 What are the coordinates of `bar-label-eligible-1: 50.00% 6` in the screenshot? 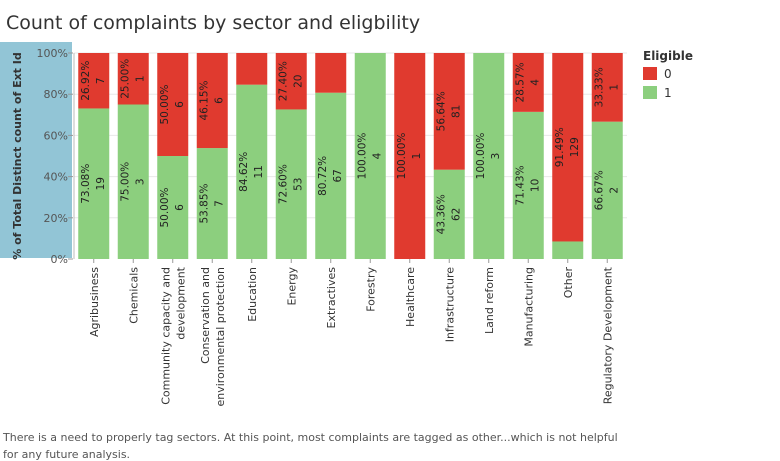 It's located at (172, 207).